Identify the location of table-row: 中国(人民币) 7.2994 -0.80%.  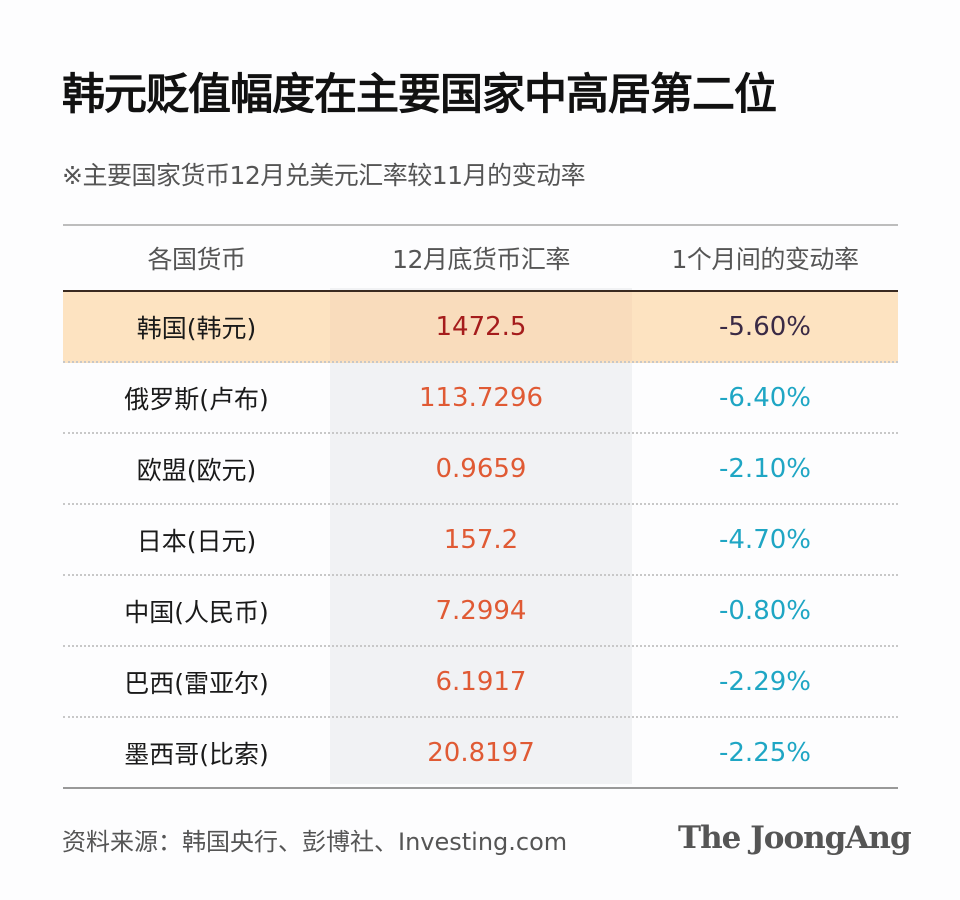
(480, 611).